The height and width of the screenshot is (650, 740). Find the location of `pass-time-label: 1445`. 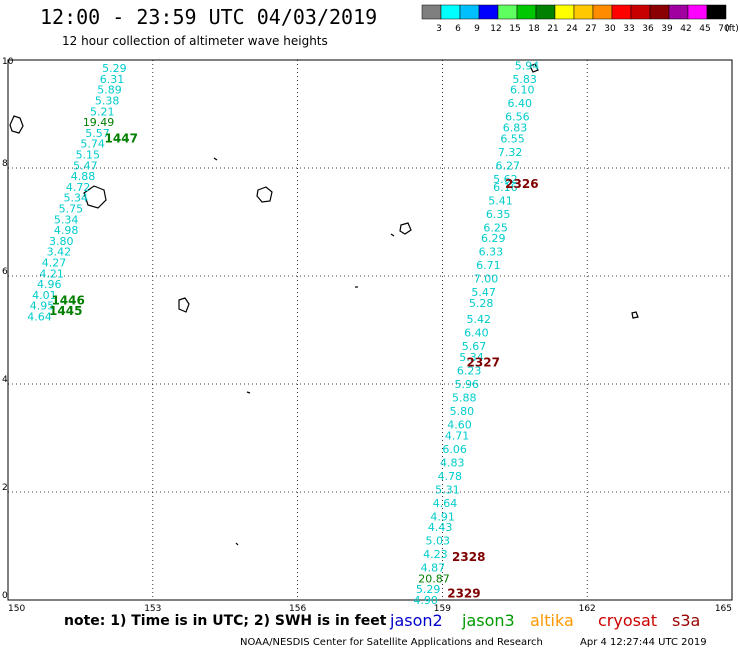

pass-time-label: 1445 is located at coordinates (65, 311).